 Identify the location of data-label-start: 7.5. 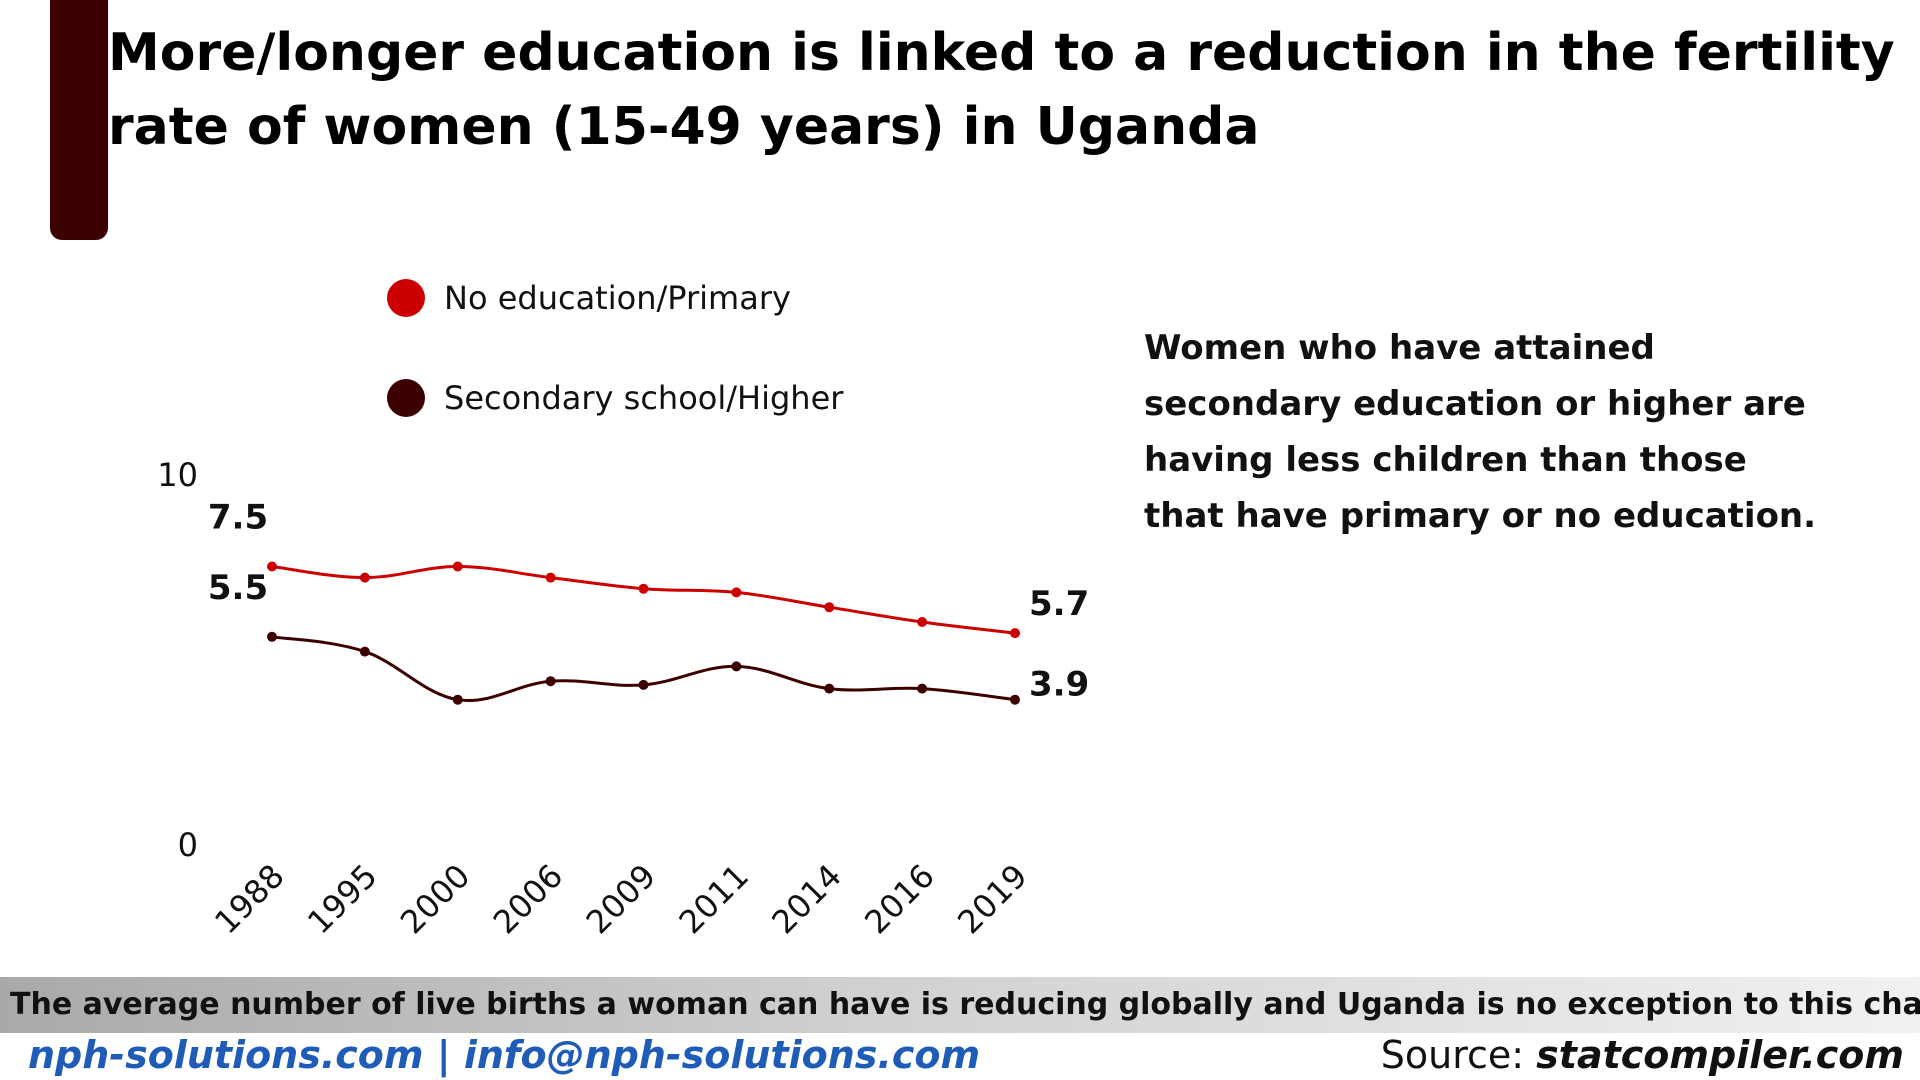
(238, 518).